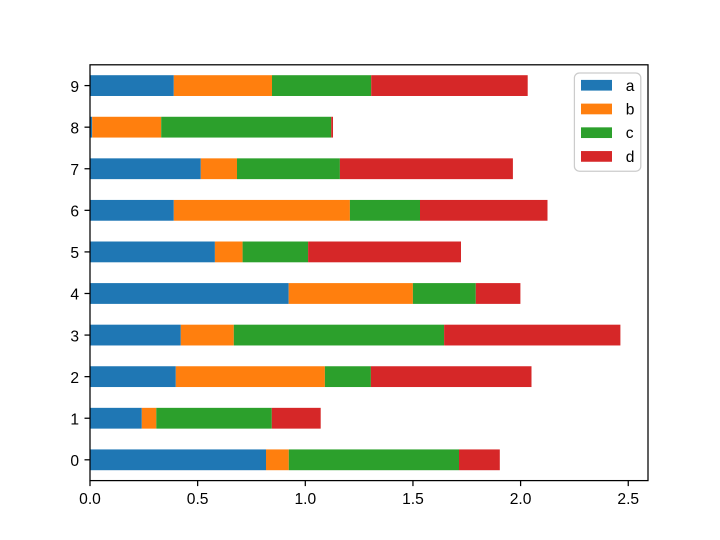 This screenshot has height=540, width=720. I want to click on svg-text: 2.0, so click(521, 499).